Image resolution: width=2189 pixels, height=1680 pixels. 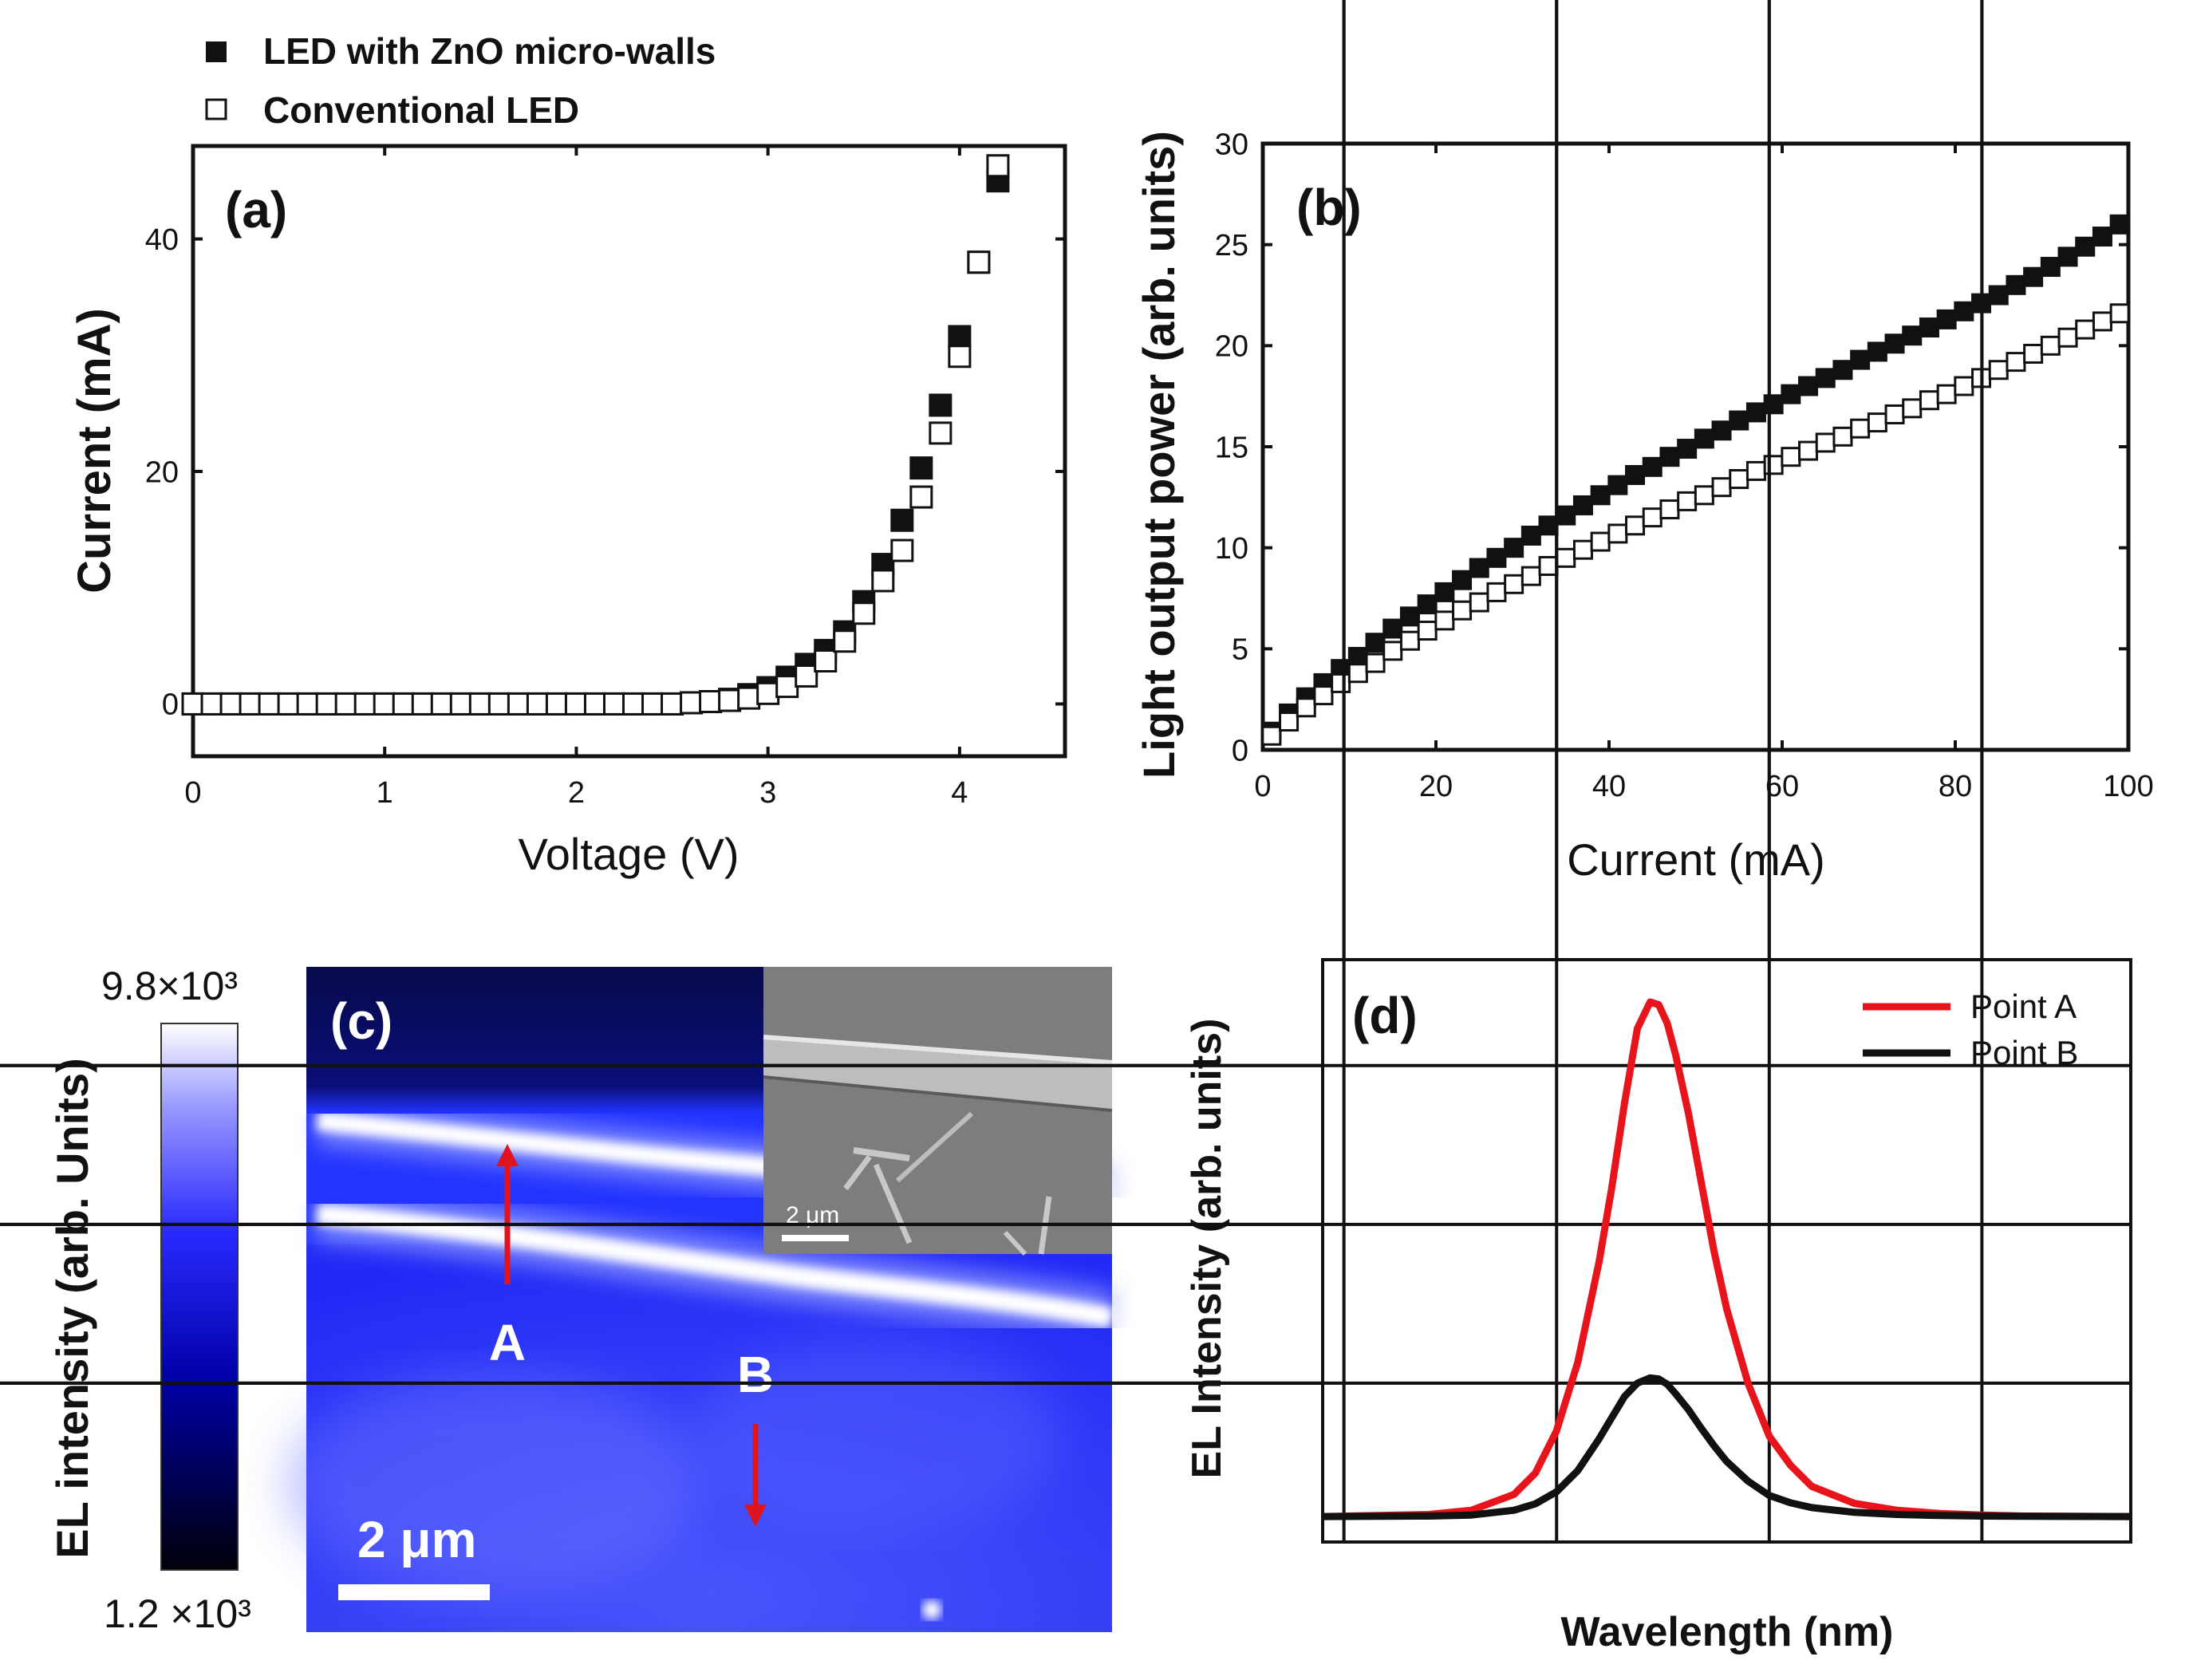 What do you see at coordinates (628, 854) in the screenshot?
I see `panel-a-xlabel: Voltage (V)` at bounding box center [628, 854].